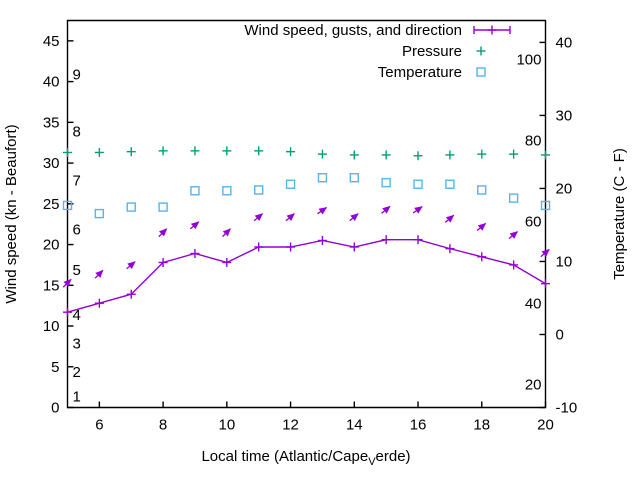  I want to click on right-axis-ticks: -10 0 10 20 30 40, so click(558, 225).